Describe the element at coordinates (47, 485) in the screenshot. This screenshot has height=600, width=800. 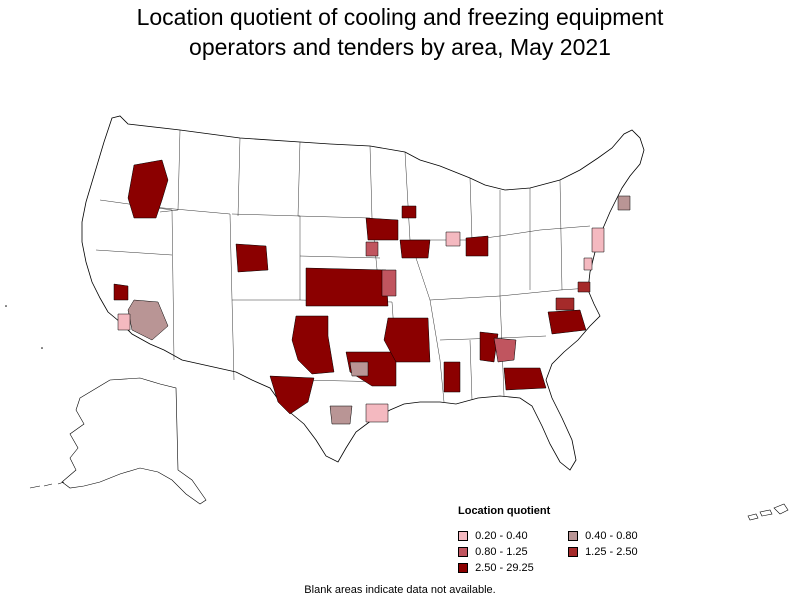
I see `aleutian-islands` at that location.